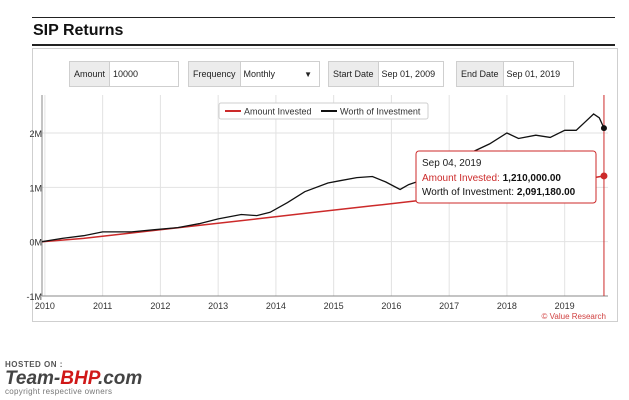  What do you see at coordinates (462, 178) in the screenshot?
I see `tooltip-invested-label: Amount Invested:` at bounding box center [462, 178].